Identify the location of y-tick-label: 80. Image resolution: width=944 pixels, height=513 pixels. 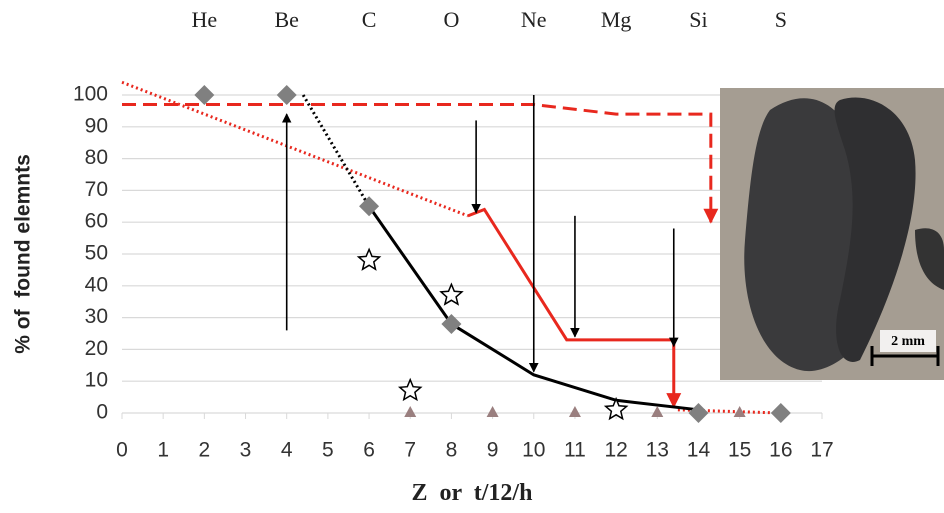
(96, 157).